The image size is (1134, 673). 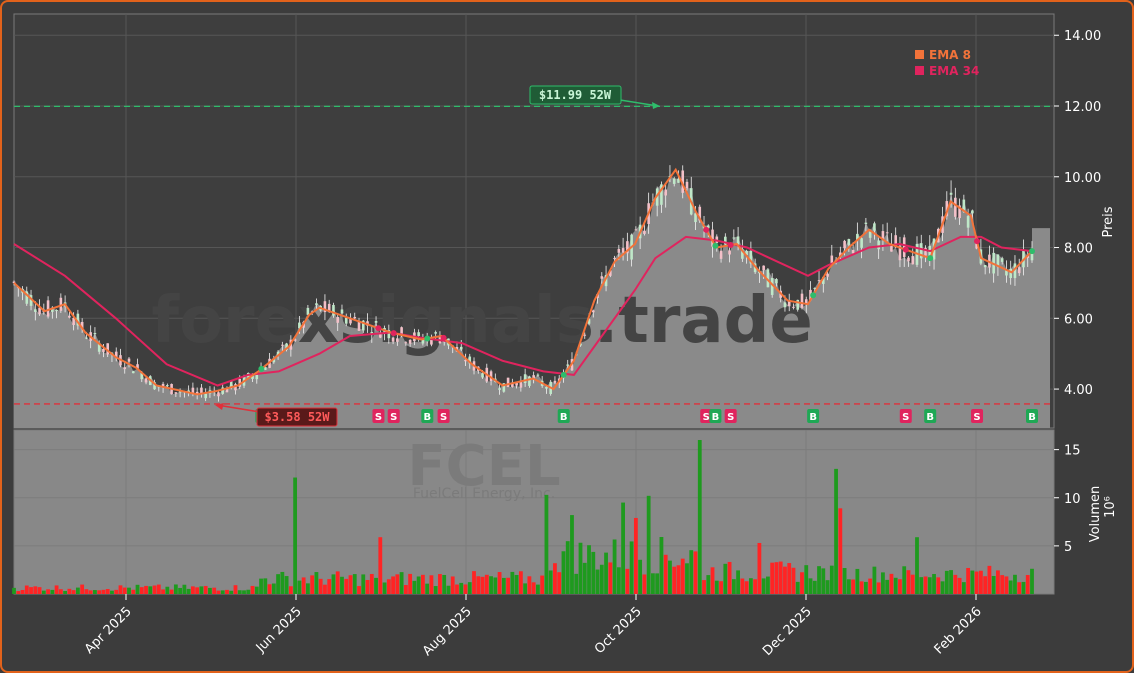 I want to click on high-52w-box, so click(x=575, y=95).